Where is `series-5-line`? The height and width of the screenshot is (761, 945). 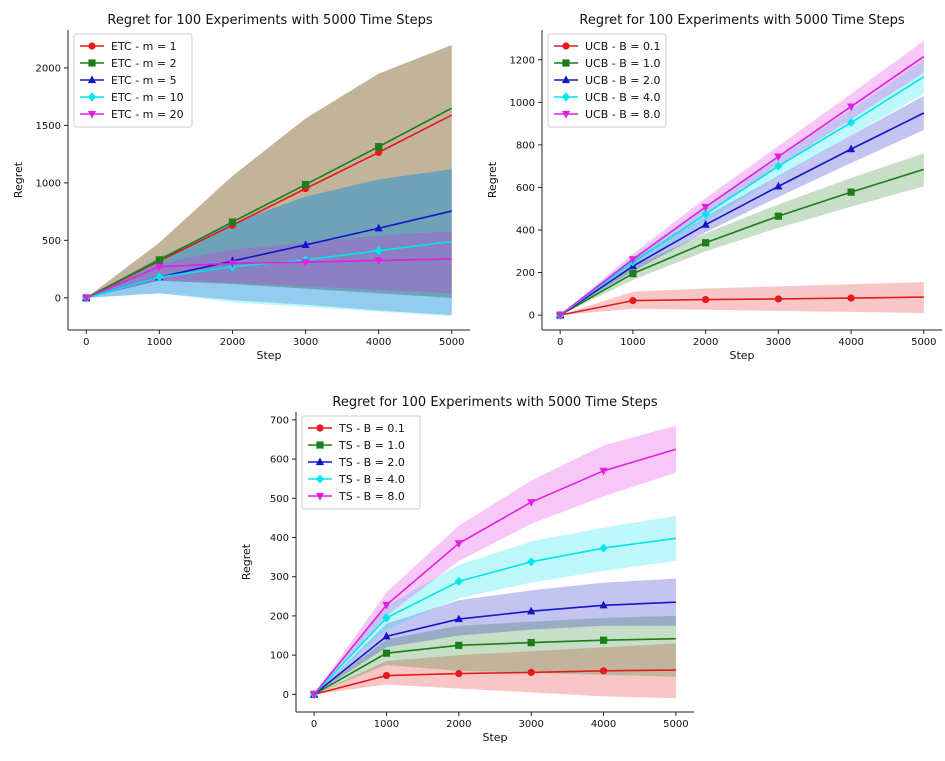
series-5-line is located at coordinates (742, 185).